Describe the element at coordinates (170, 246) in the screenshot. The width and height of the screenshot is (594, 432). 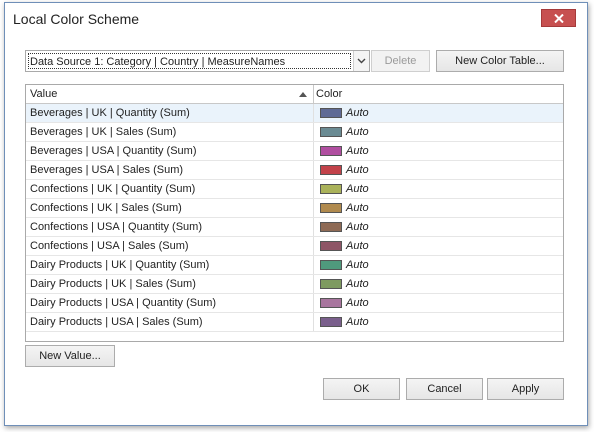
I see `row-value: Confections | USA | Sales (Sum)` at that location.